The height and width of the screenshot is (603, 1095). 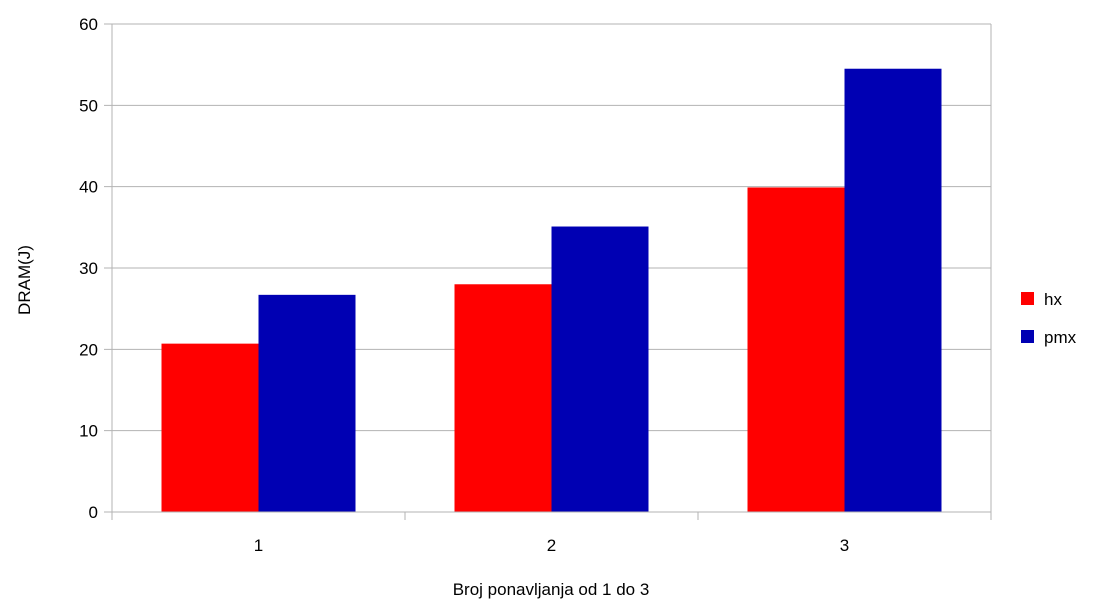 I want to click on y-tick-label: 0, so click(x=93, y=512).